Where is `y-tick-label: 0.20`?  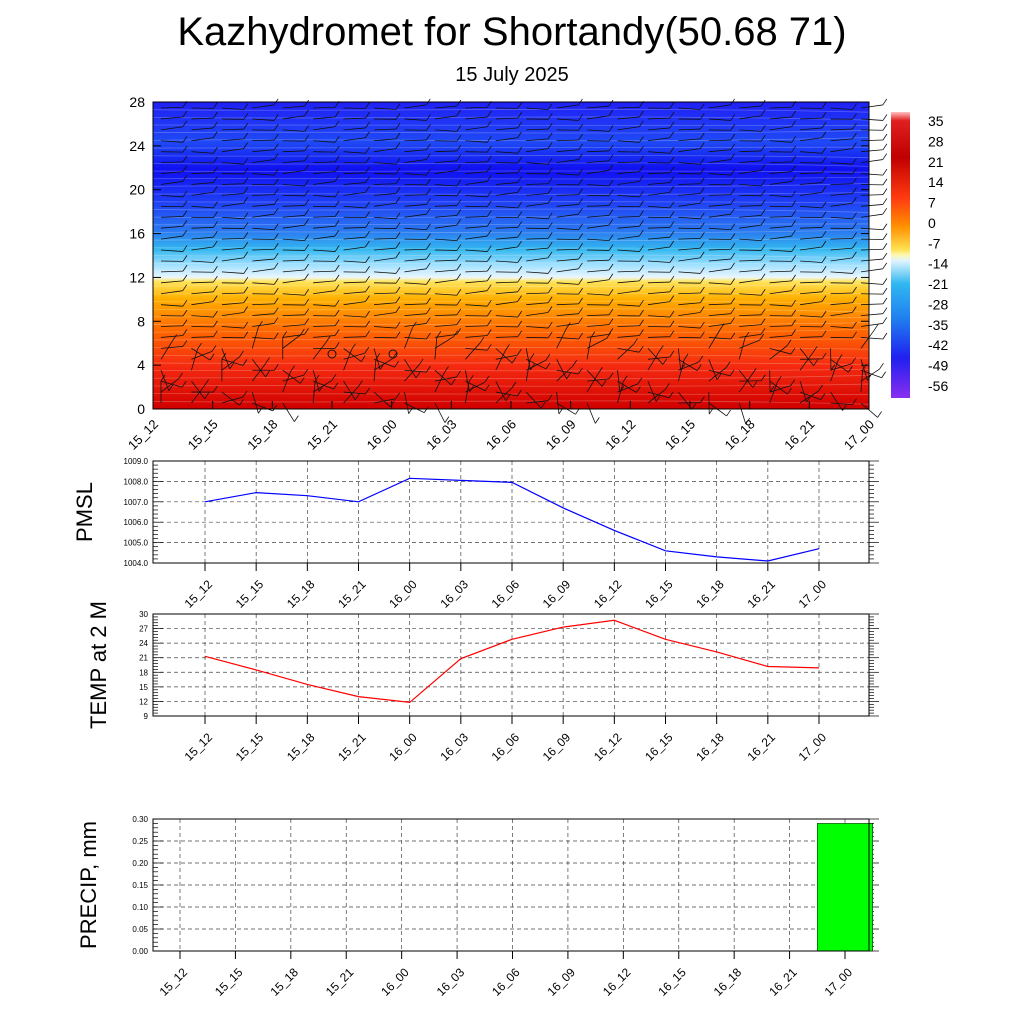 y-tick-label: 0.20 is located at coordinates (140, 863).